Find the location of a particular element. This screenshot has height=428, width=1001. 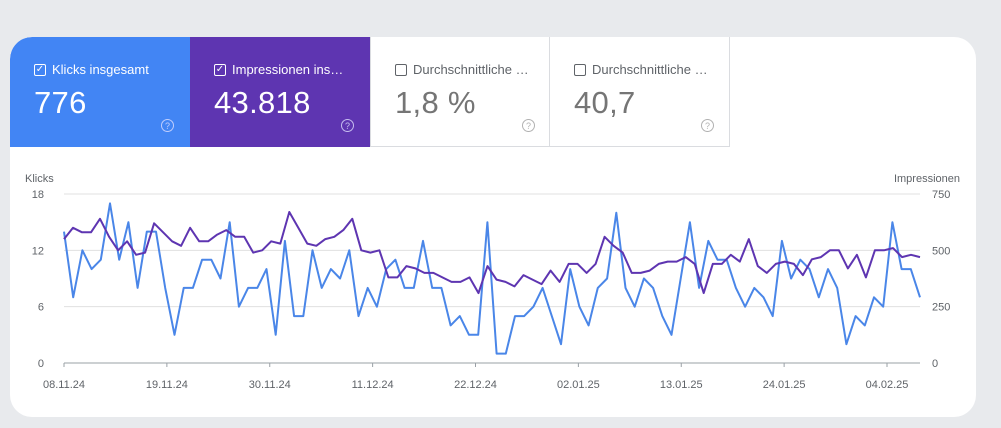

metric-value: 43.818 is located at coordinates (262, 102).